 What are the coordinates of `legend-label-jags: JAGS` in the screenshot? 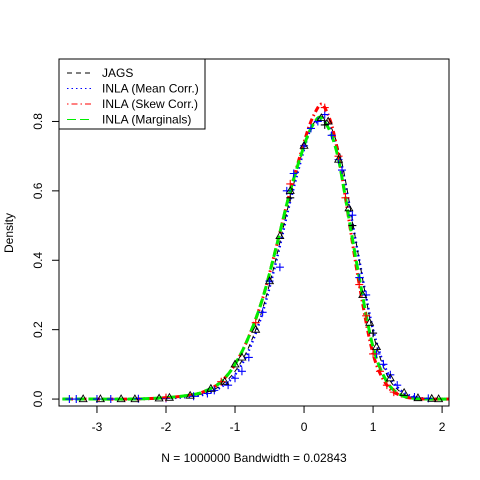 It's located at (117, 73).